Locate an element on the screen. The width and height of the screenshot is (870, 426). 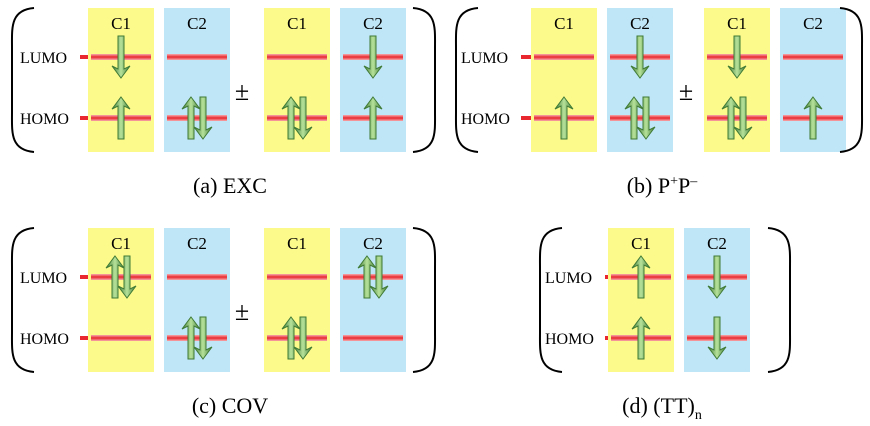
caption-tail: P is located at coordinates (684, 185).